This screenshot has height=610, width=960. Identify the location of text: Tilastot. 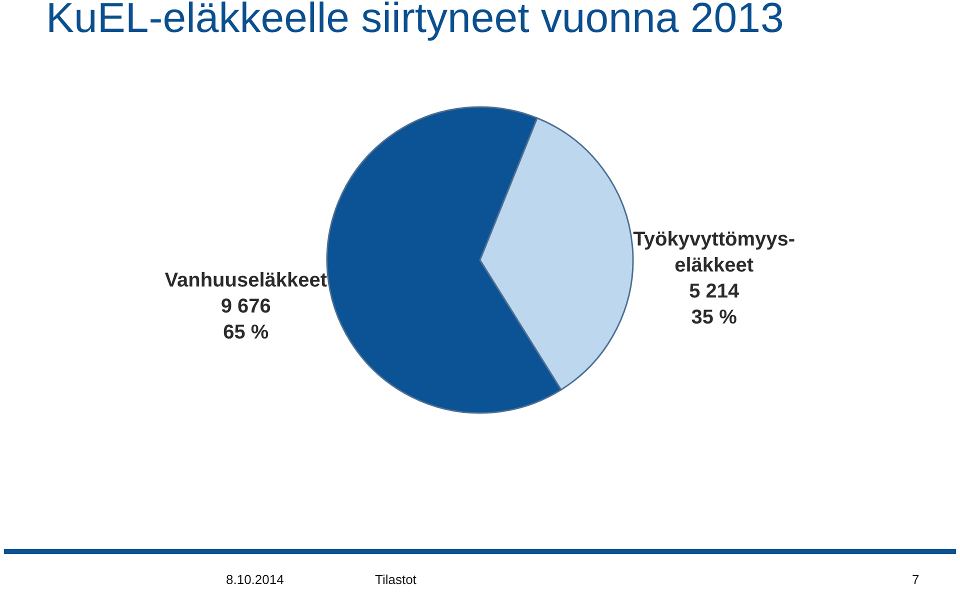
(395, 579).